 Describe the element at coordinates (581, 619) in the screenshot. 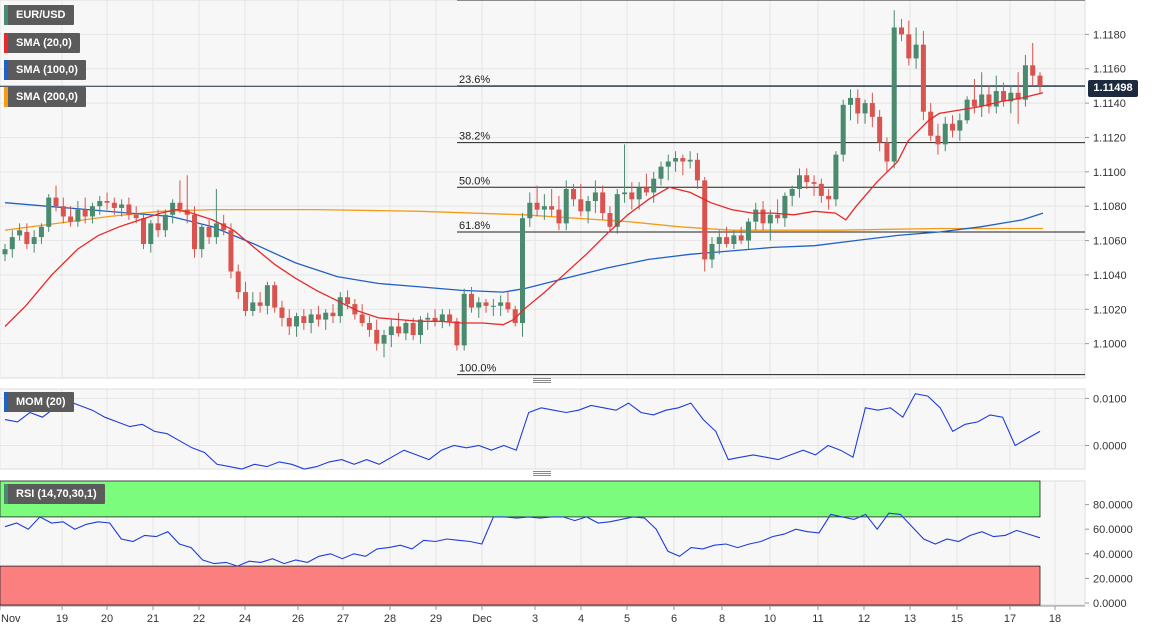

I see `x-tick-label: 4` at that location.